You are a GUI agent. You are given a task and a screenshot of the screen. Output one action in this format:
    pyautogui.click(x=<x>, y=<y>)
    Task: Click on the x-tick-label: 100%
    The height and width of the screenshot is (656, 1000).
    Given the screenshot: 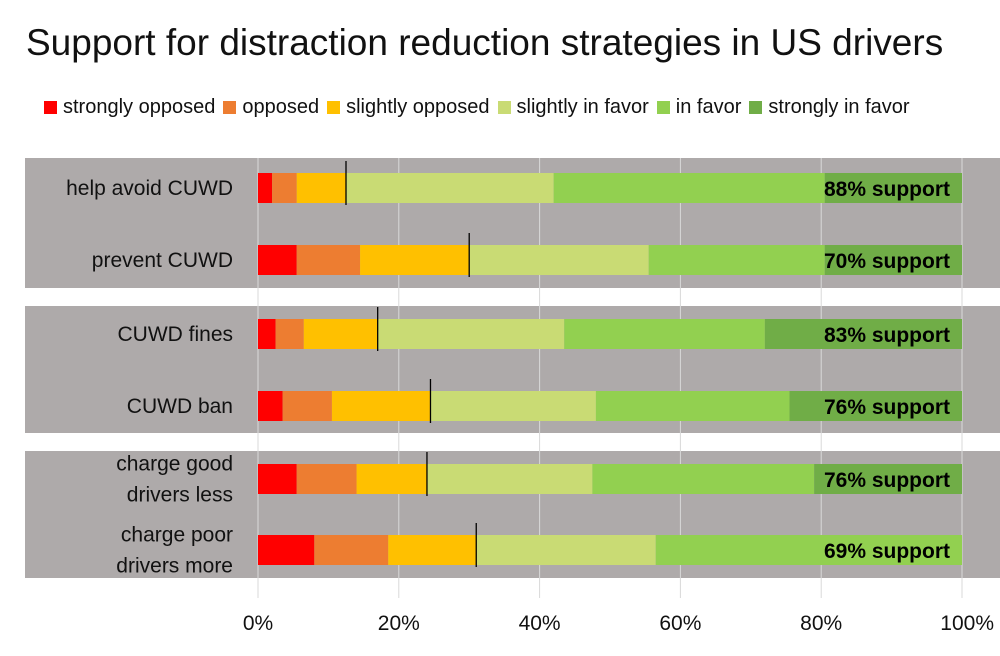 What is the action you would take?
    pyautogui.click(x=967, y=623)
    